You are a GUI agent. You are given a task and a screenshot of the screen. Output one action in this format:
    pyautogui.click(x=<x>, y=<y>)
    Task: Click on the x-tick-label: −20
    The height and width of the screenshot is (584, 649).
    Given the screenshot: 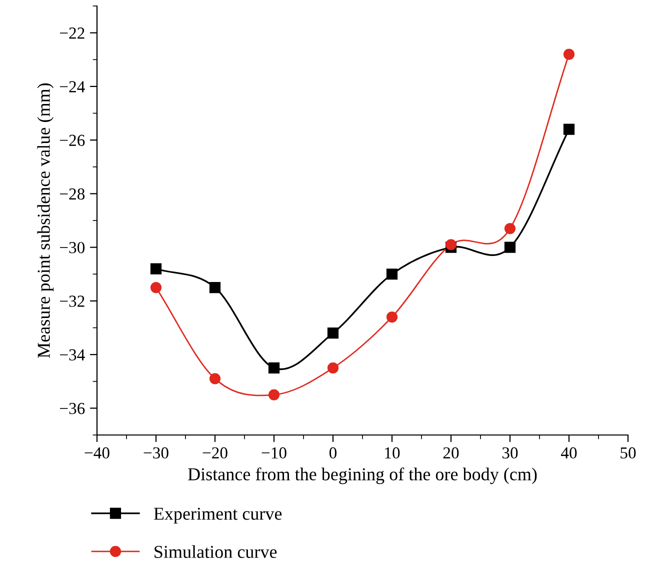 What is the action you would take?
    pyautogui.click(x=215, y=453)
    